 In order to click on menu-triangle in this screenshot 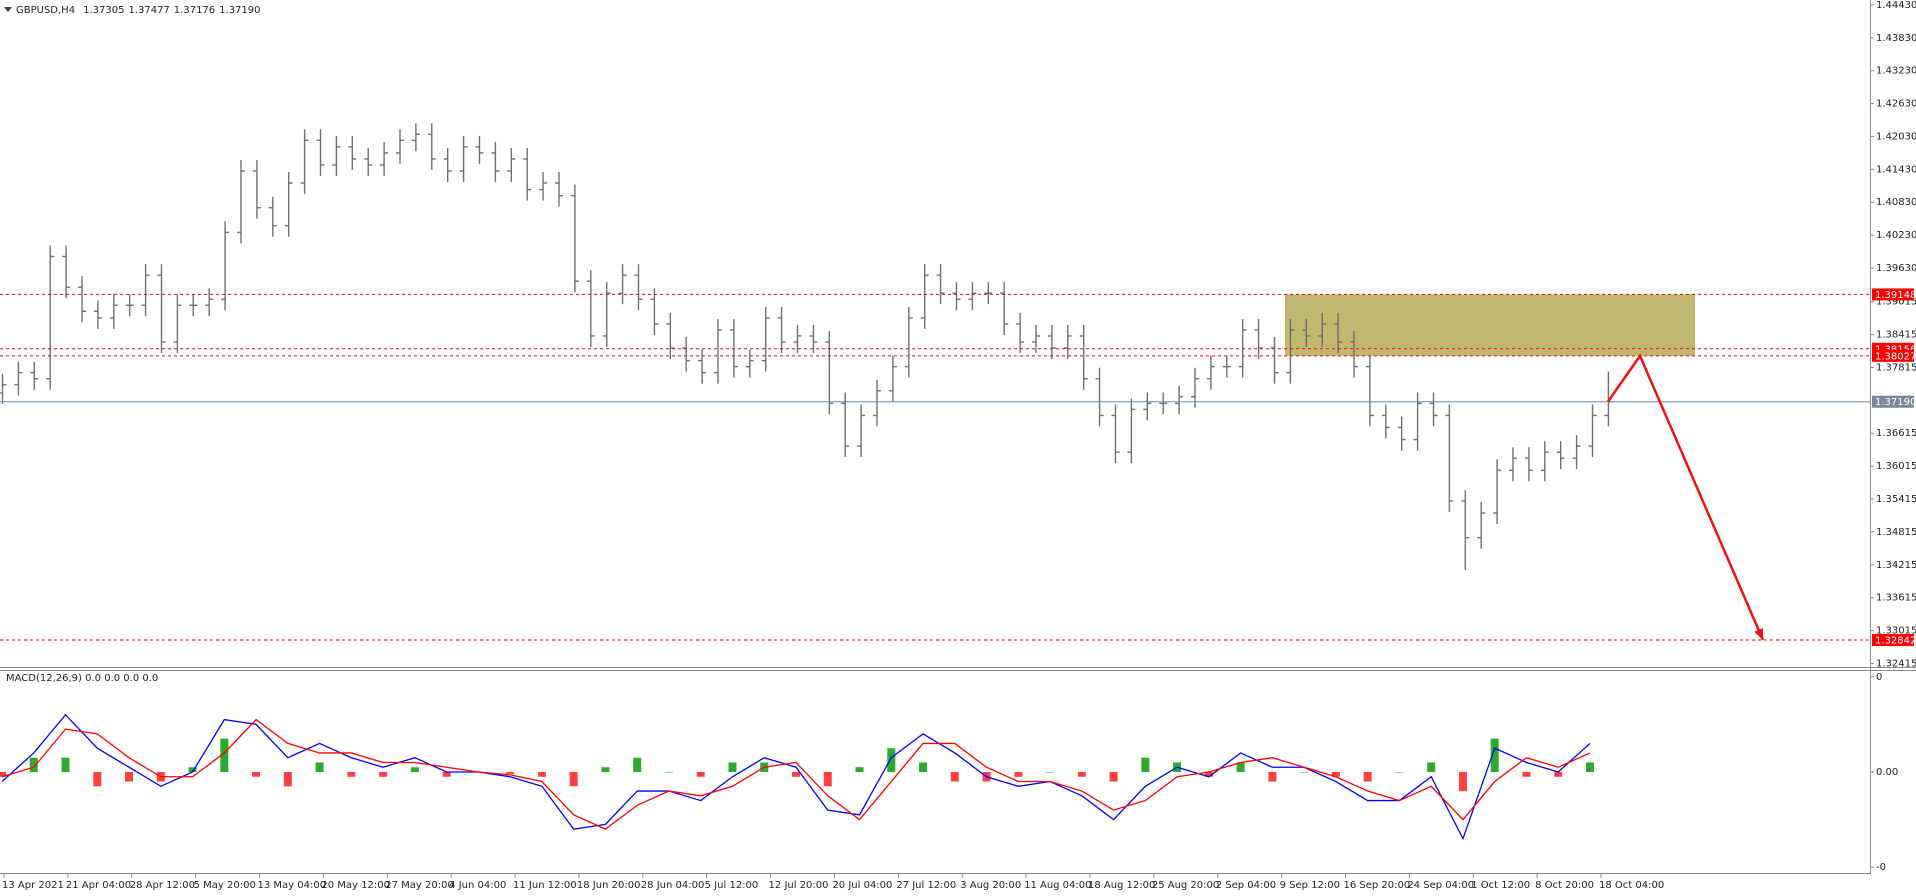, I will do `click(8, 9)`.